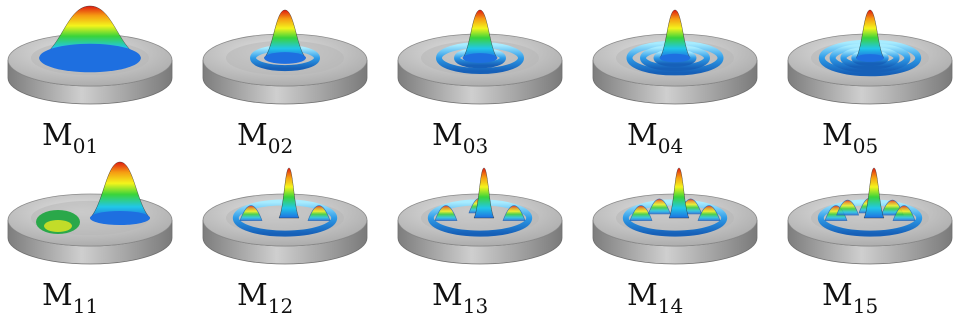  I want to click on mode-label-subscript: 04, so click(670, 146).